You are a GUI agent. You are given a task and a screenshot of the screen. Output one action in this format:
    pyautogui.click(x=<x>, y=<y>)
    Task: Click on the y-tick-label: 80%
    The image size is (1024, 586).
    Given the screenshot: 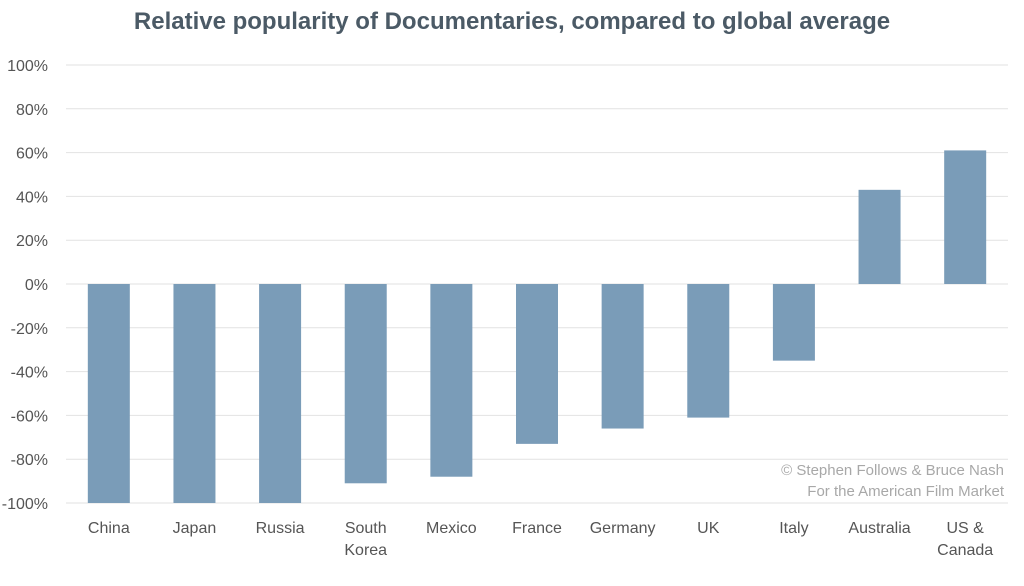 What is the action you would take?
    pyautogui.click(x=32, y=110)
    